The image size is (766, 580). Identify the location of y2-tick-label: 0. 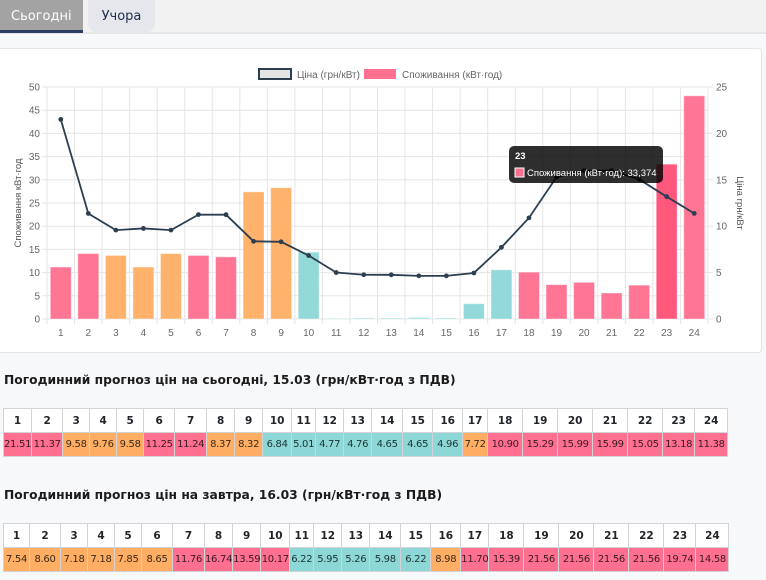
(719, 320).